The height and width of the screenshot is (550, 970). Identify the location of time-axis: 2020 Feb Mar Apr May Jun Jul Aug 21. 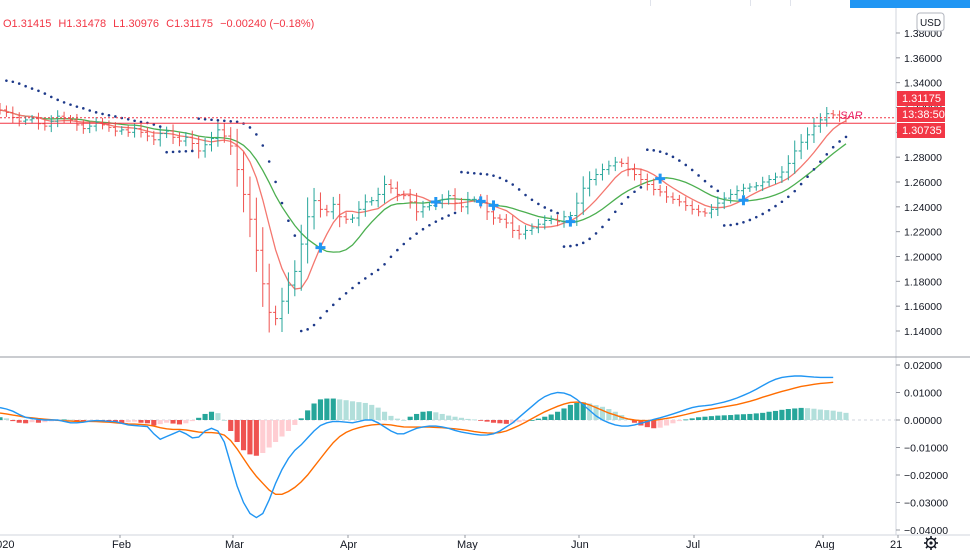
(451, 542).